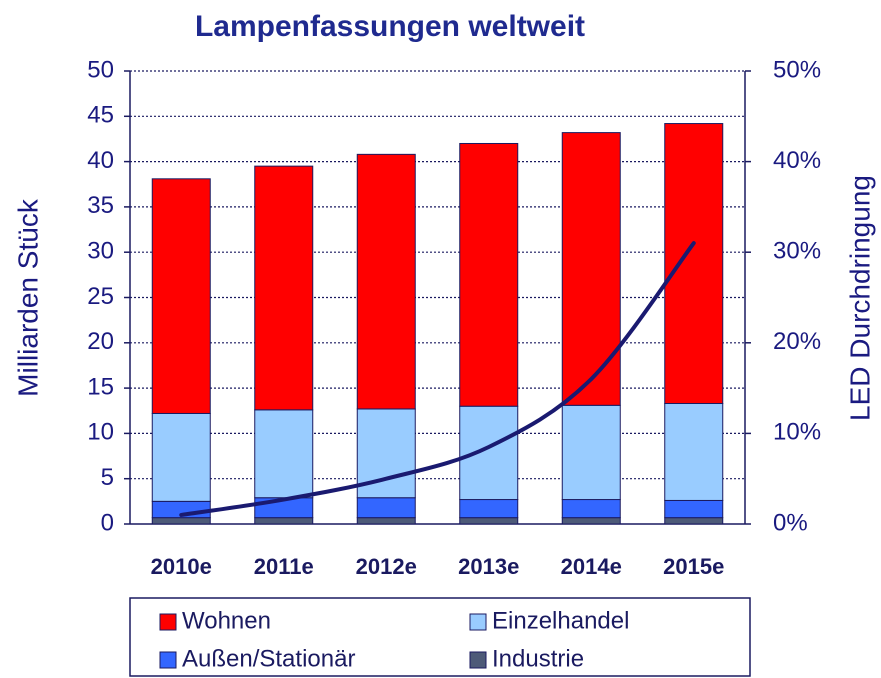  What do you see at coordinates (181, 566) in the screenshot?
I see `x-tick-label: 2010e` at bounding box center [181, 566].